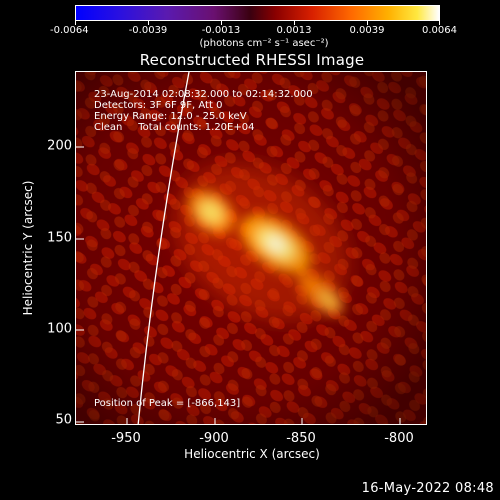  Describe the element at coordinates (69, 30) in the screenshot. I see `colorbar-tick-label: -0.0064` at that location.